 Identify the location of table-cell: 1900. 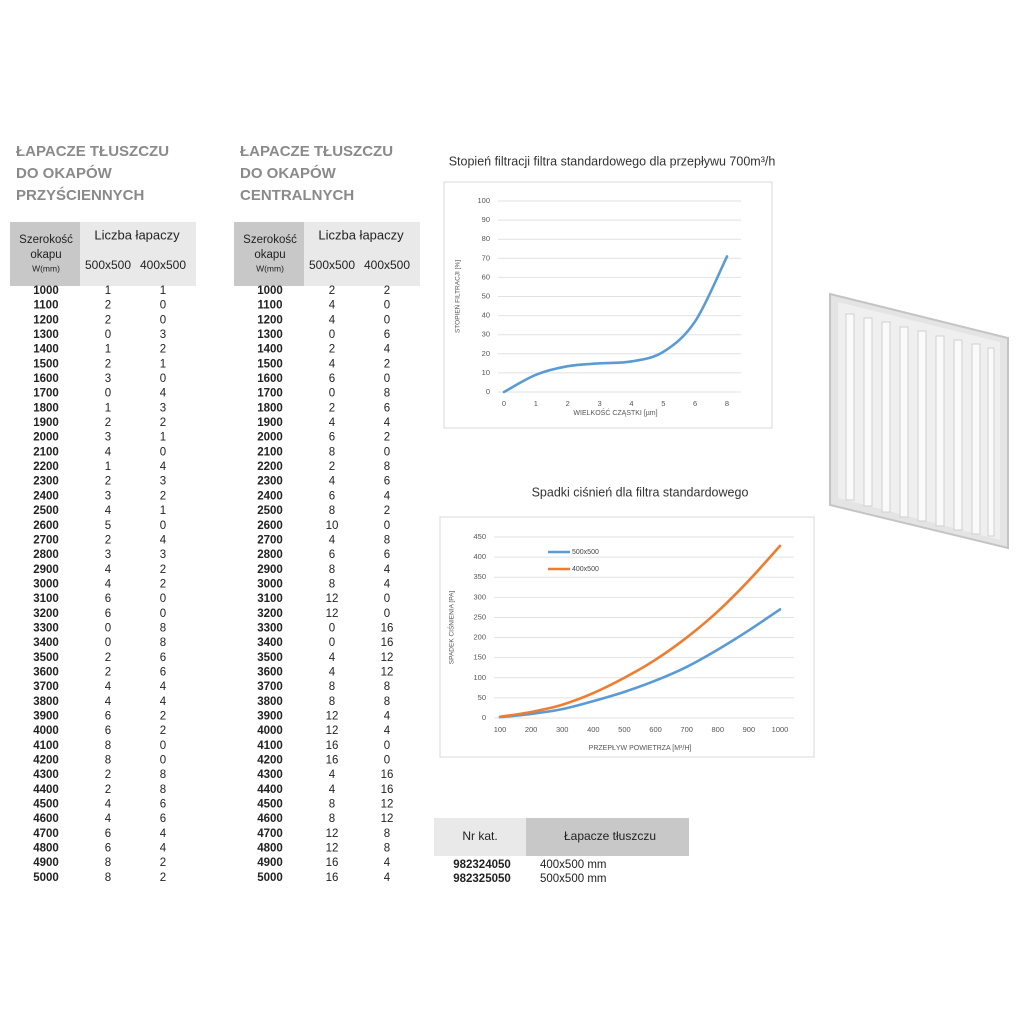
(46, 423).